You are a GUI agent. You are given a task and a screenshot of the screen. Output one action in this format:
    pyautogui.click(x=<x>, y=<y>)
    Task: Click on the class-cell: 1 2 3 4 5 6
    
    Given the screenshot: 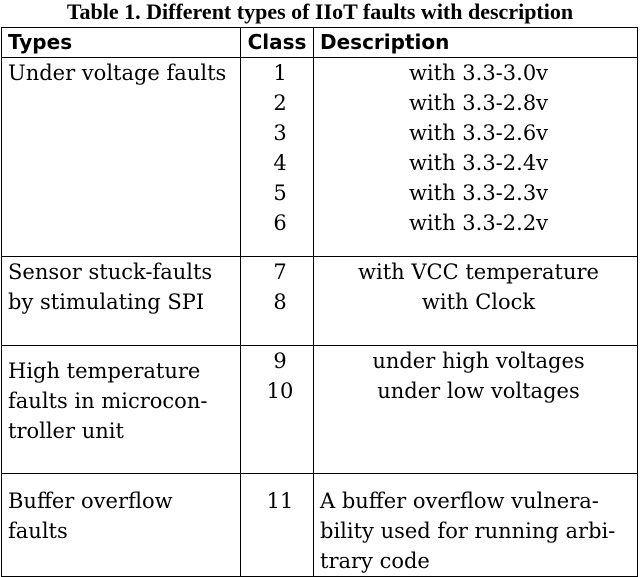 What is the action you would take?
    pyautogui.click(x=277, y=157)
    